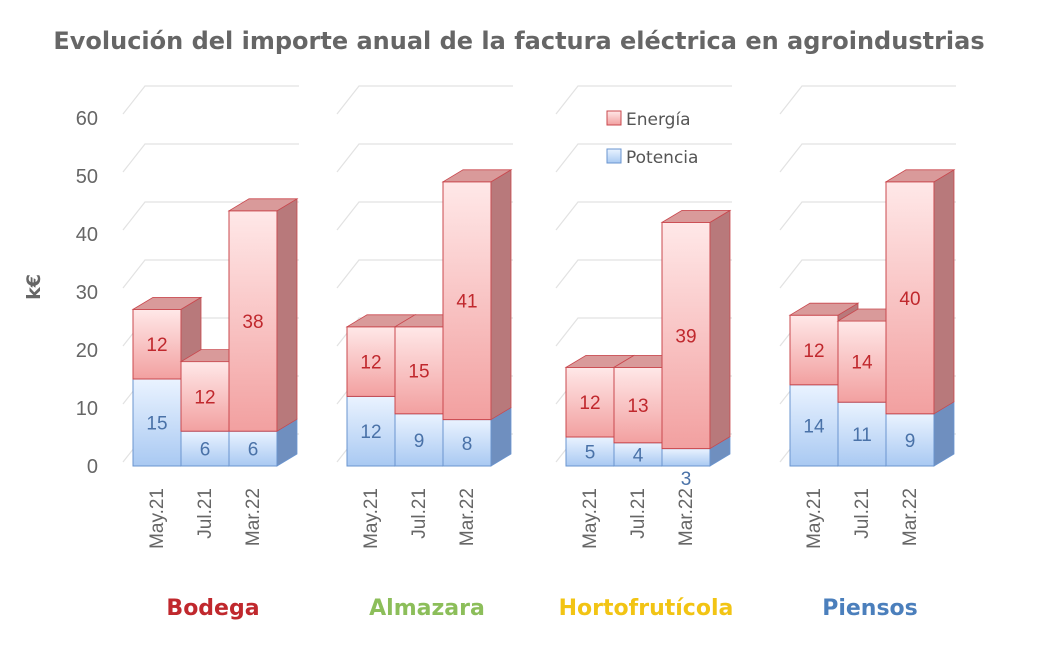 This screenshot has width=1038, height=651. I want to click on value-label-potencia: 15, so click(156, 424).